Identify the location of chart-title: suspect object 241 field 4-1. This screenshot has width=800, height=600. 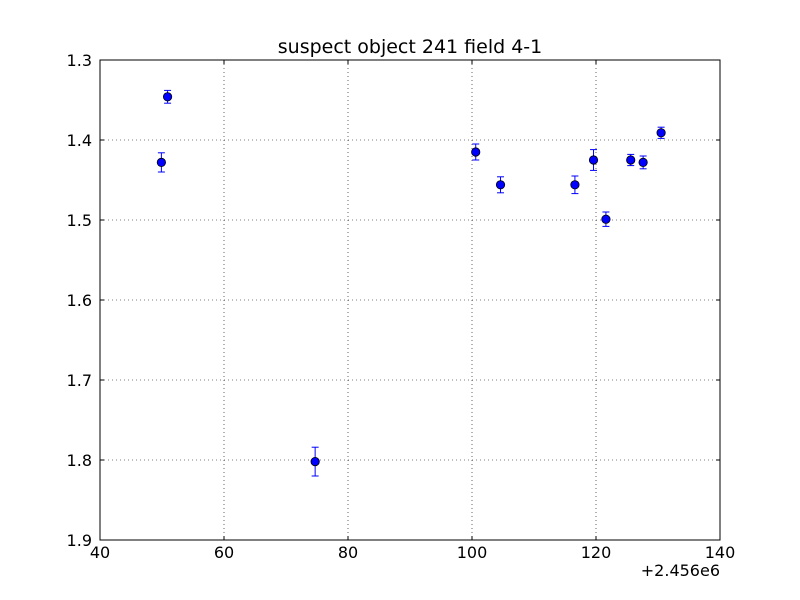
(410, 47).